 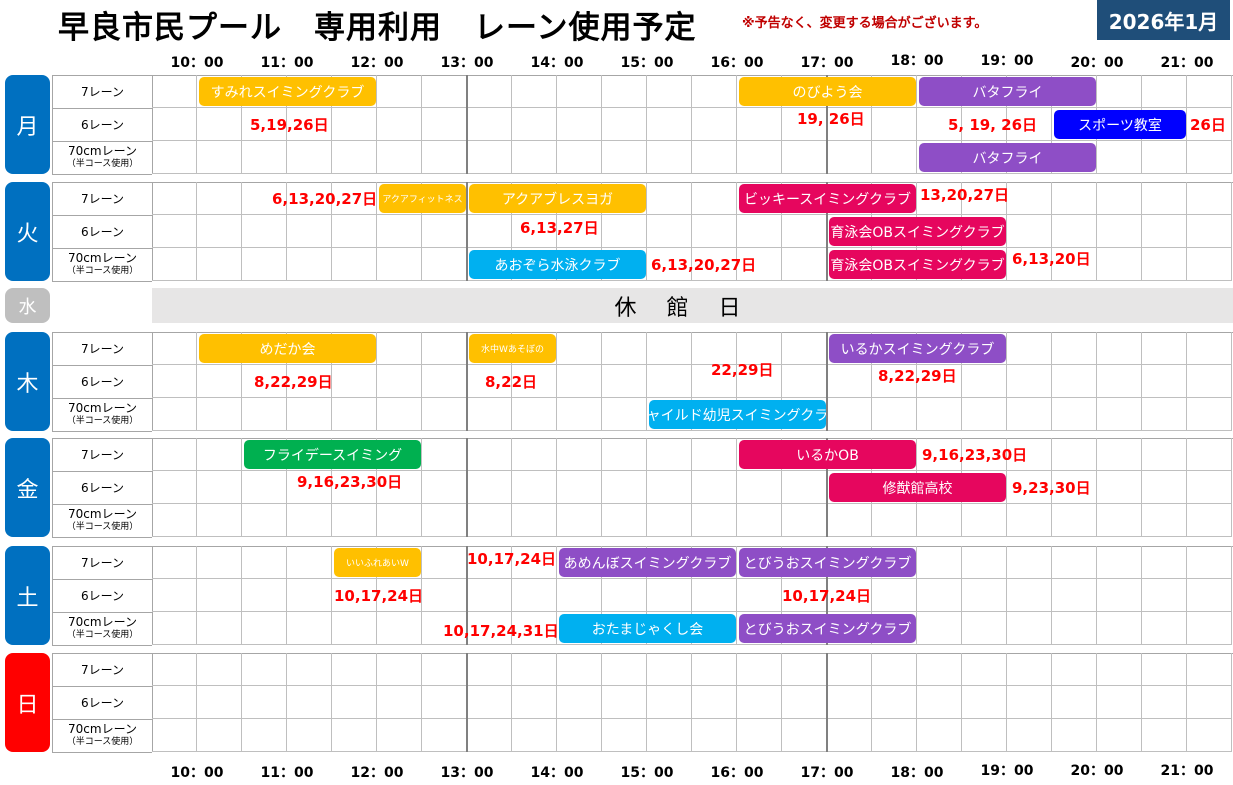 I want to click on booking-block: フライデースイミング, so click(x=332, y=454).